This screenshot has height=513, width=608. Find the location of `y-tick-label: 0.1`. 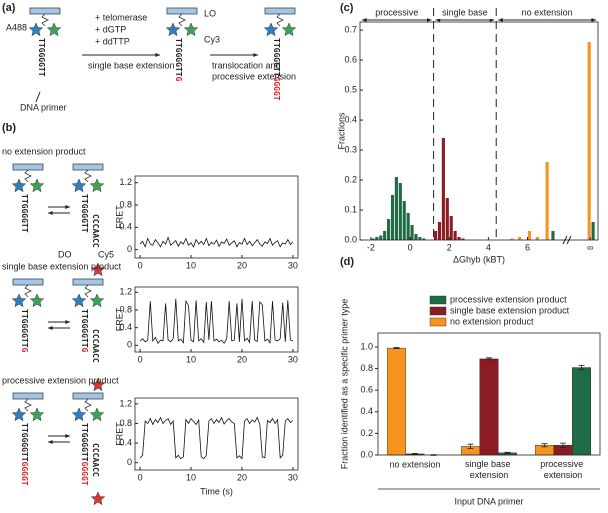

y-tick-label: 0.1 is located at coordinates (350, 209).